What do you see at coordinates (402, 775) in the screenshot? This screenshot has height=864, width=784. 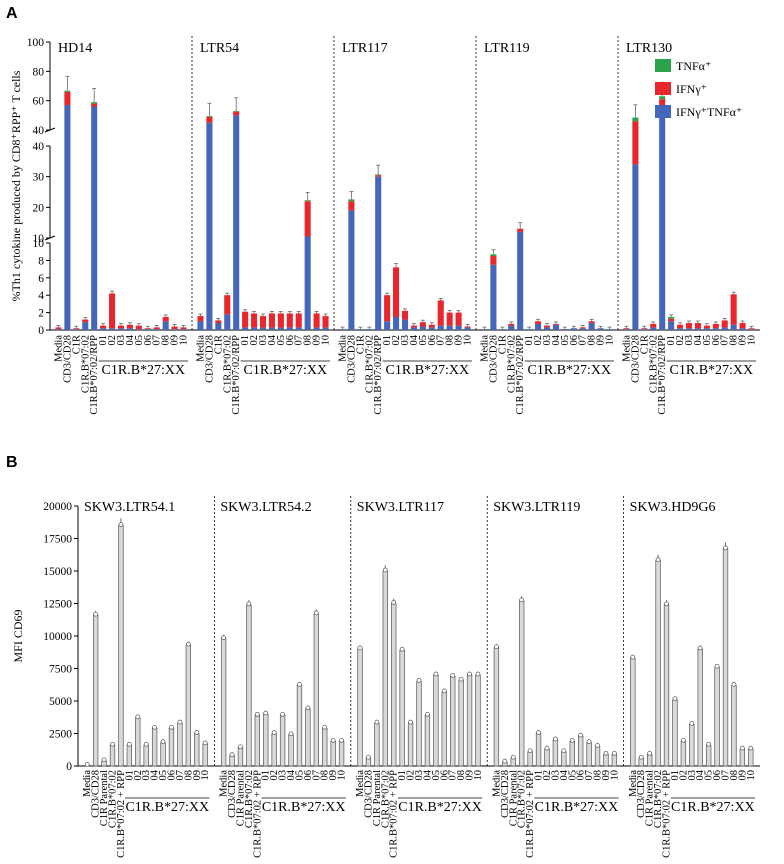 I see `b-cat-label-skw3-ltr117-01: 01` at bounding box center [402, 775].